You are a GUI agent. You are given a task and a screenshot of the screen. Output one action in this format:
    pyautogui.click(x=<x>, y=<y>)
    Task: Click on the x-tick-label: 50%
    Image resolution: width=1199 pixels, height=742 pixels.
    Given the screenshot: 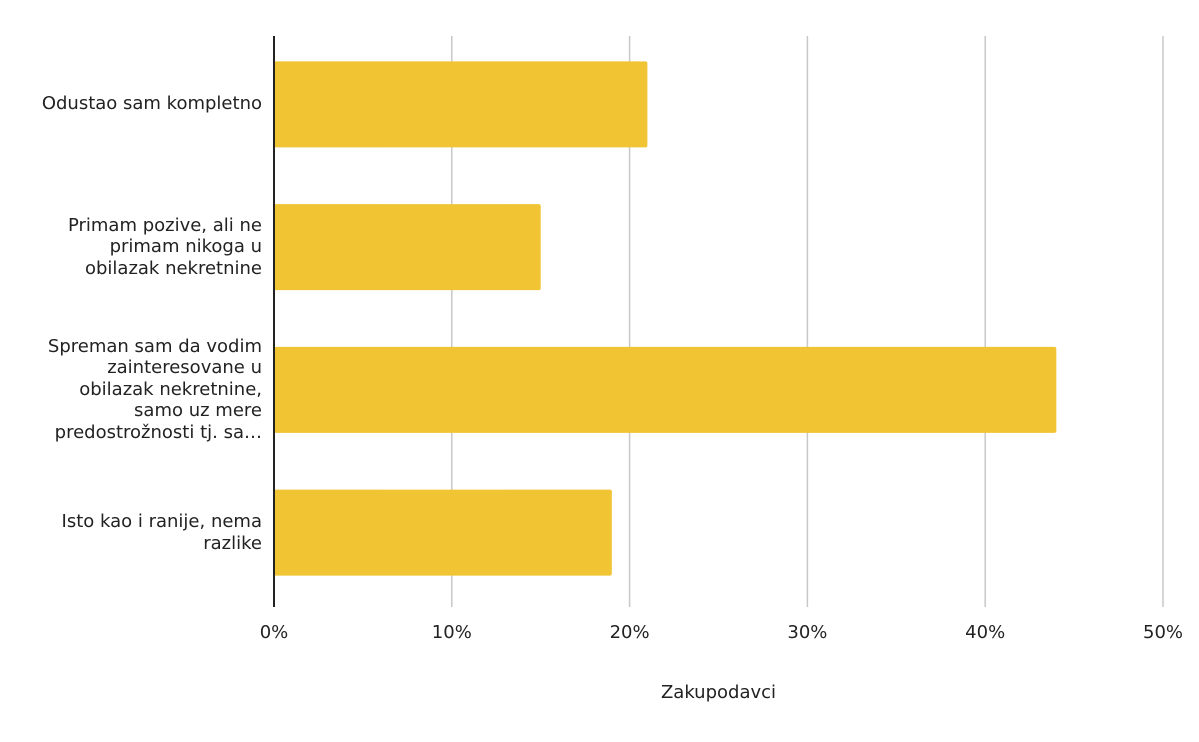 What is the action you would take?
    pyautogui.click(x=1163, y=632)
    